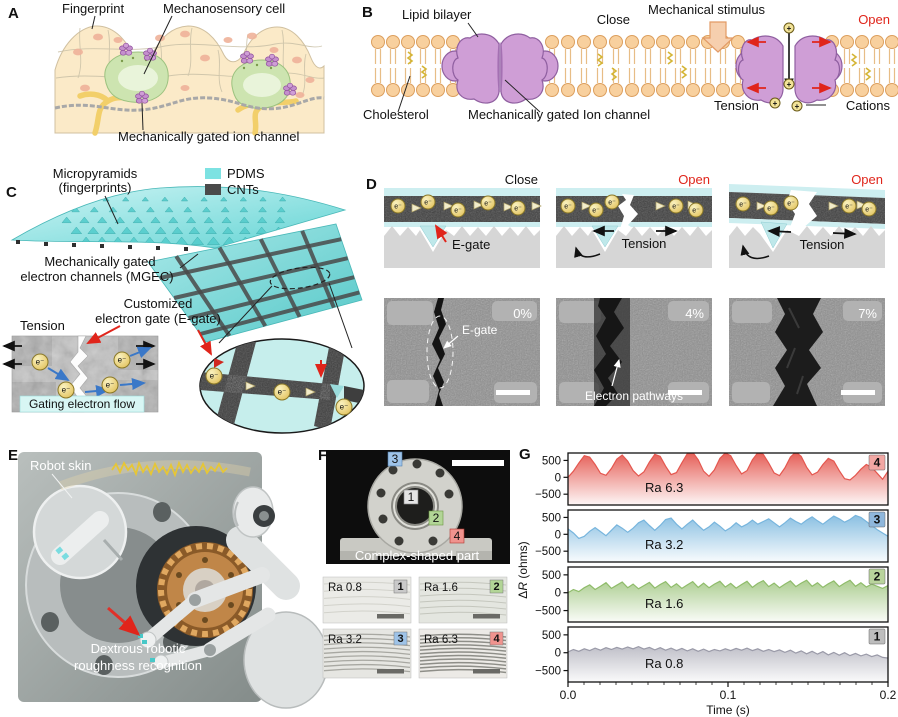  Describe the element at coordinates (197, 80) in the screenshot. I see `mechanosensory-cells` at that location.